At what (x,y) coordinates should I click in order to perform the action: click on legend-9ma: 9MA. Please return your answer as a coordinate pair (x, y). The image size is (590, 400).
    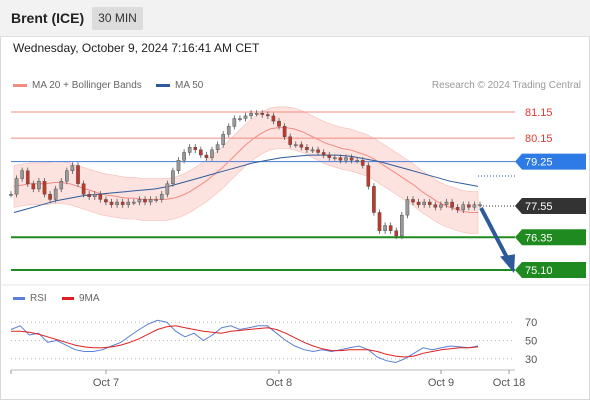
    Looking at the image, I should click on (81, 298).